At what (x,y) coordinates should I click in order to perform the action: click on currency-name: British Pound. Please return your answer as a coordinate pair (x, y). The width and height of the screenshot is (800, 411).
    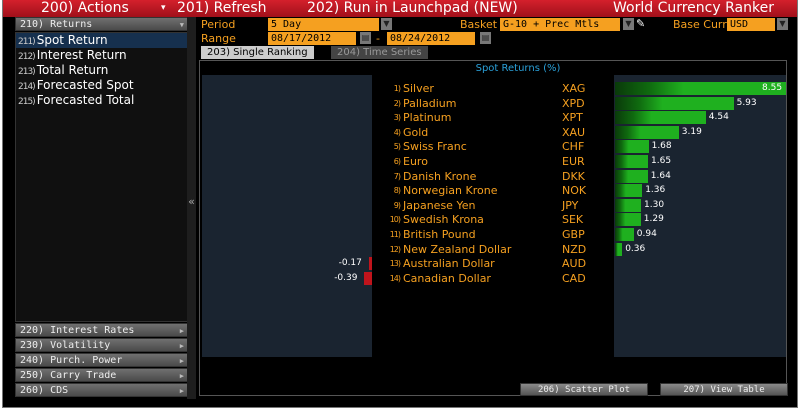
    Looking at the image, I should click on (439, 234).